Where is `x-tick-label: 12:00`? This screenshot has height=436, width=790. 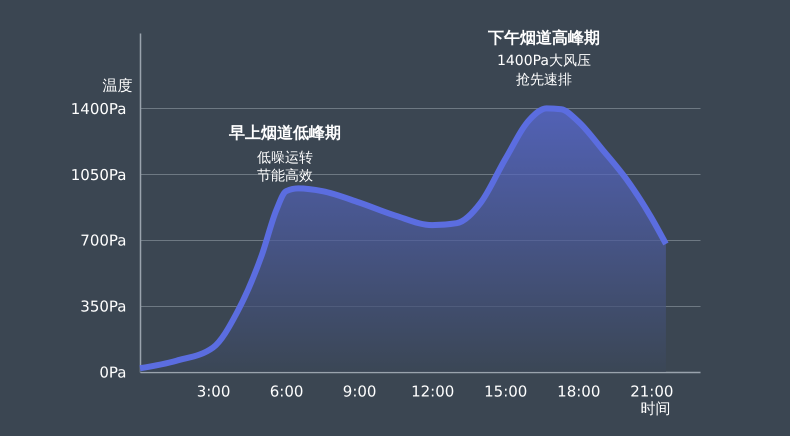
x-tick-label: 12:00 is located at coordinates (432, 391).